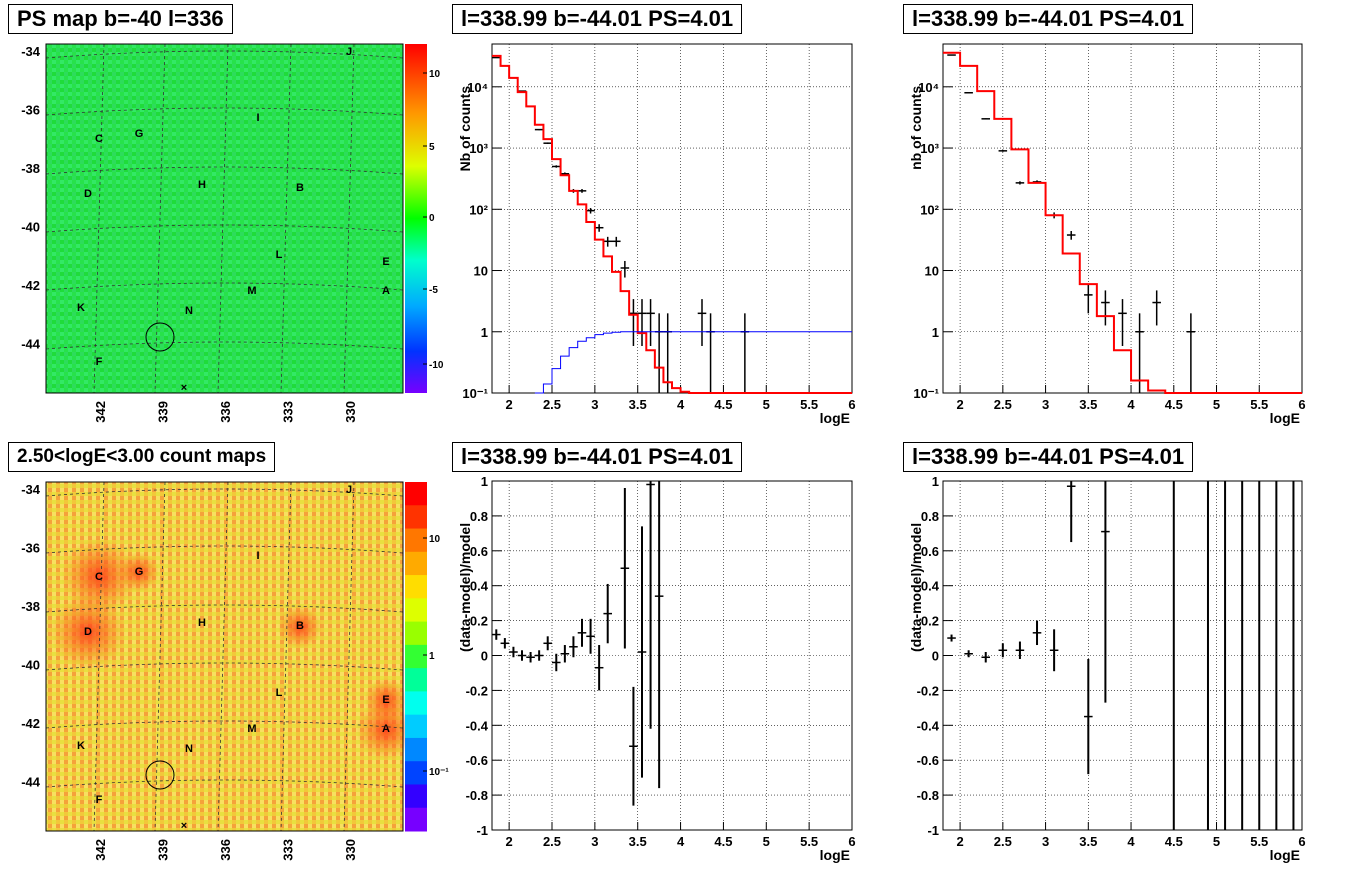 The width and height of the screenshot is (1348, 875). Describe the element at coordinates (100, 850) in the screenshot. I see `map-x-tick-label: 342` at that location.